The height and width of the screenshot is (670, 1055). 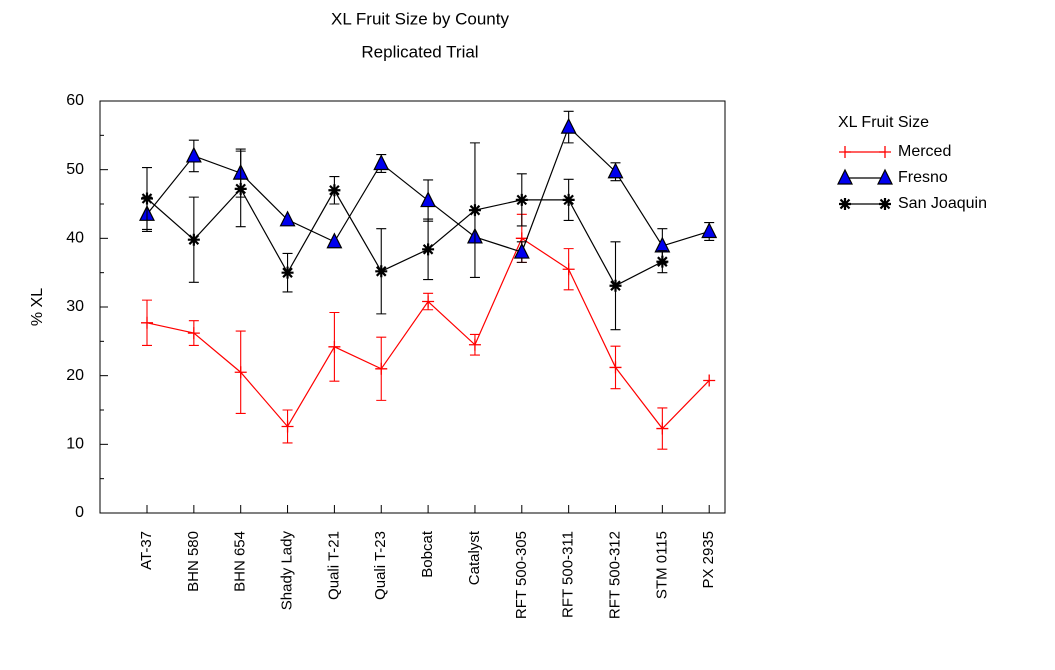 I want to click on x-tick-label: BHN 654, so click(x=240, y=561).